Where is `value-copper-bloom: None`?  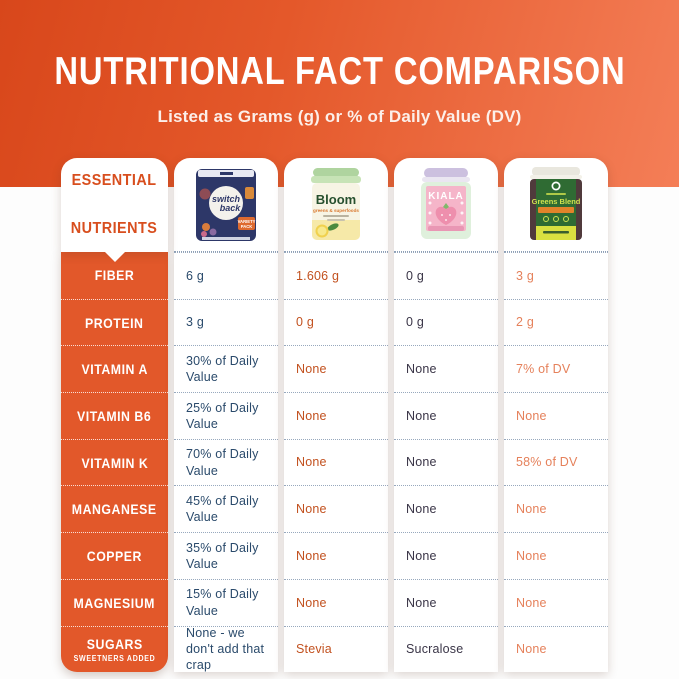 value-copper-bloom: None is located at coordinates (336, 555).